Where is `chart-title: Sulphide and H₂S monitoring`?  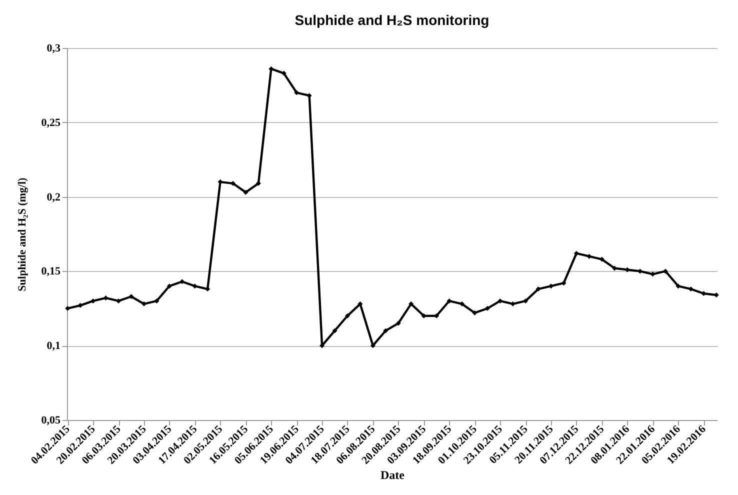 chart-title: Sulphide and H₂S monitoring is located at coordinates (392, 20).